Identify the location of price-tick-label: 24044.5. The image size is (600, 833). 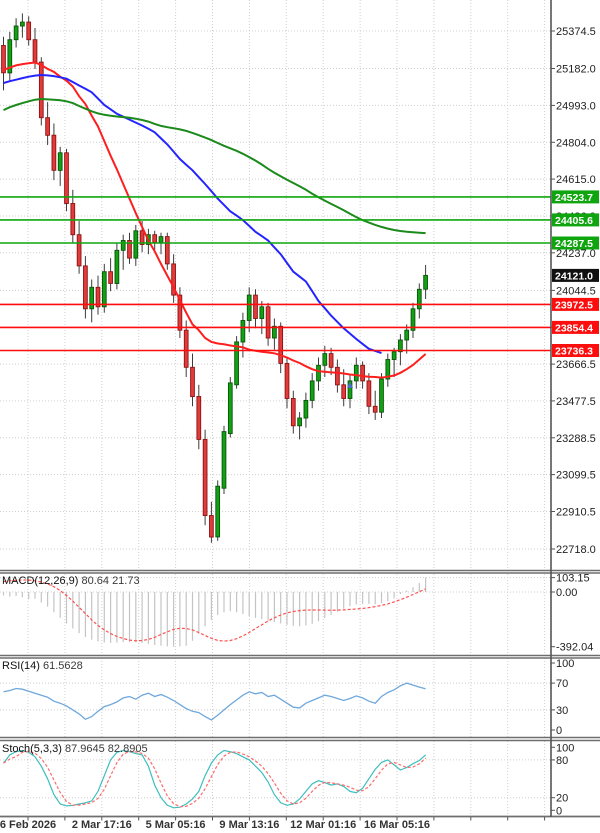
(576, 291).